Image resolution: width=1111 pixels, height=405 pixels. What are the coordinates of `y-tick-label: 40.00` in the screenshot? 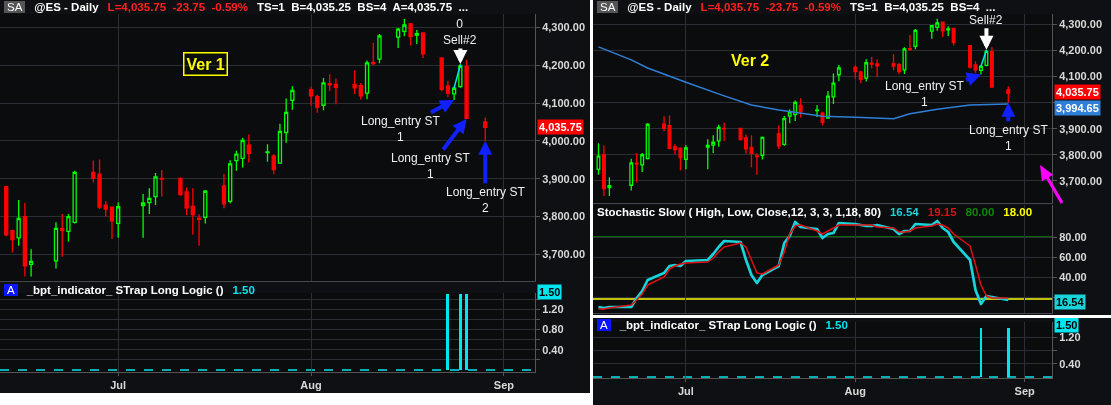 It's located at (1073, 276).